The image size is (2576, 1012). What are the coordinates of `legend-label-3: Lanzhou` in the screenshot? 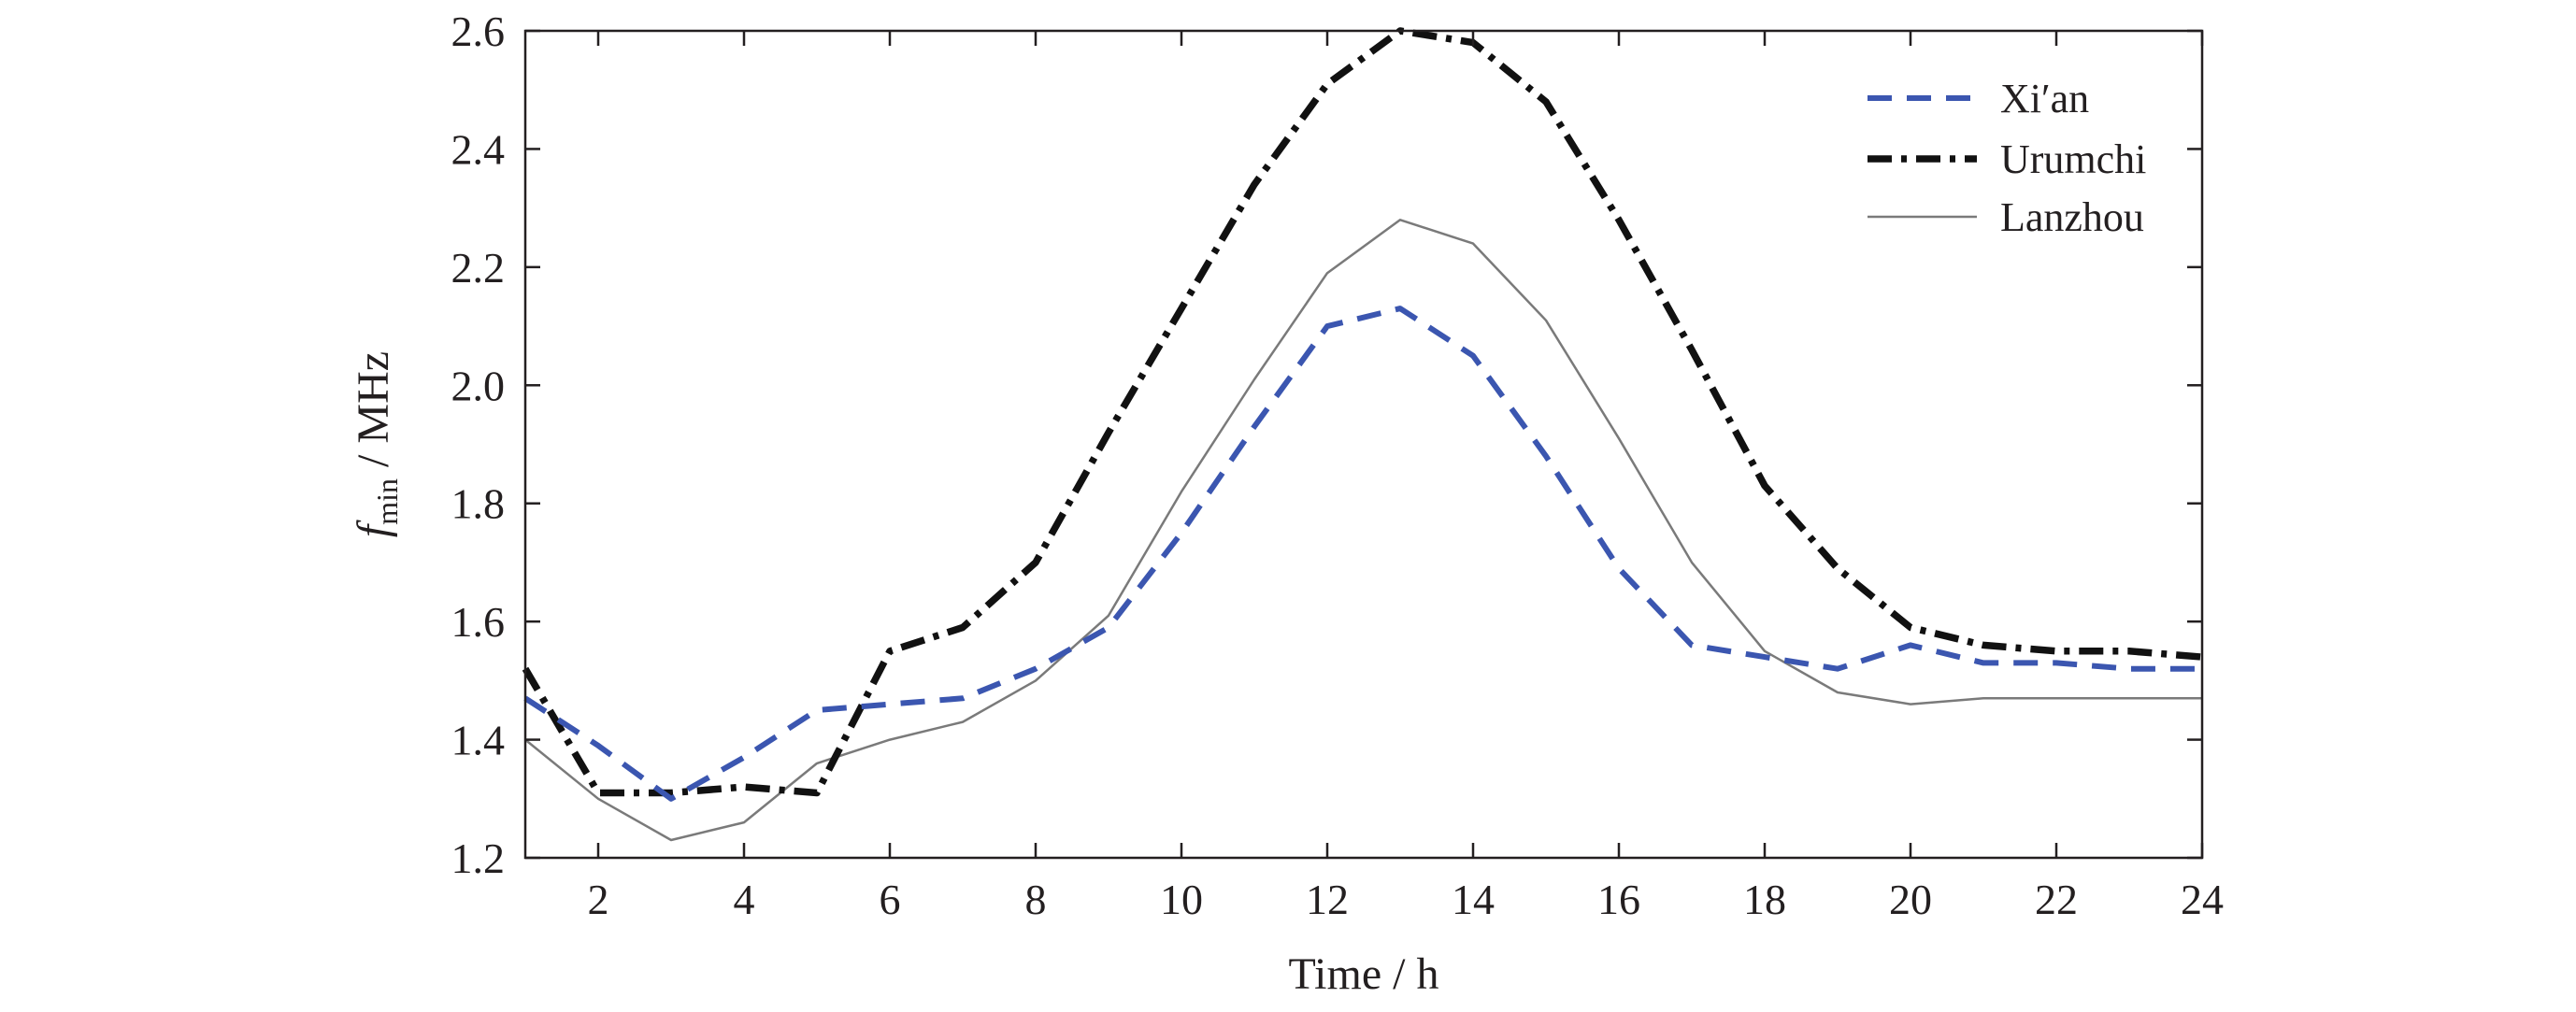 It's located at (2072, 217).